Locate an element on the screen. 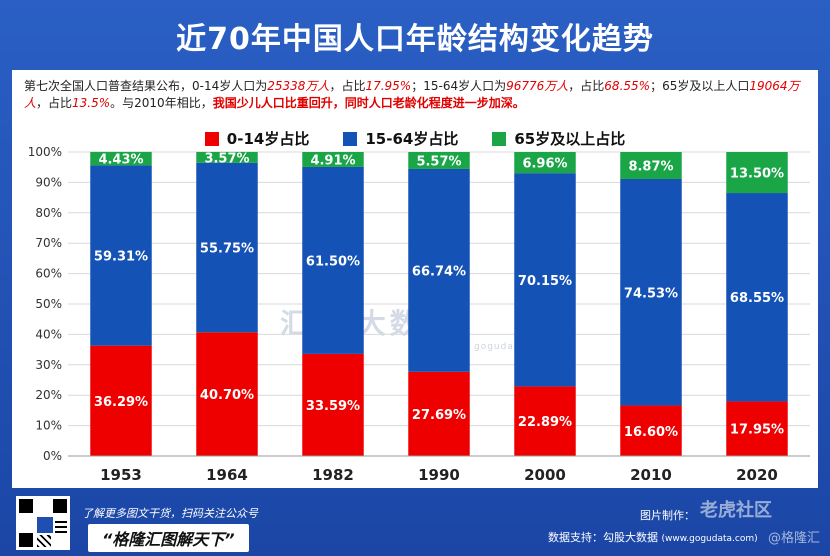  data-label: 4.43% is located at coordinates (120, 160).